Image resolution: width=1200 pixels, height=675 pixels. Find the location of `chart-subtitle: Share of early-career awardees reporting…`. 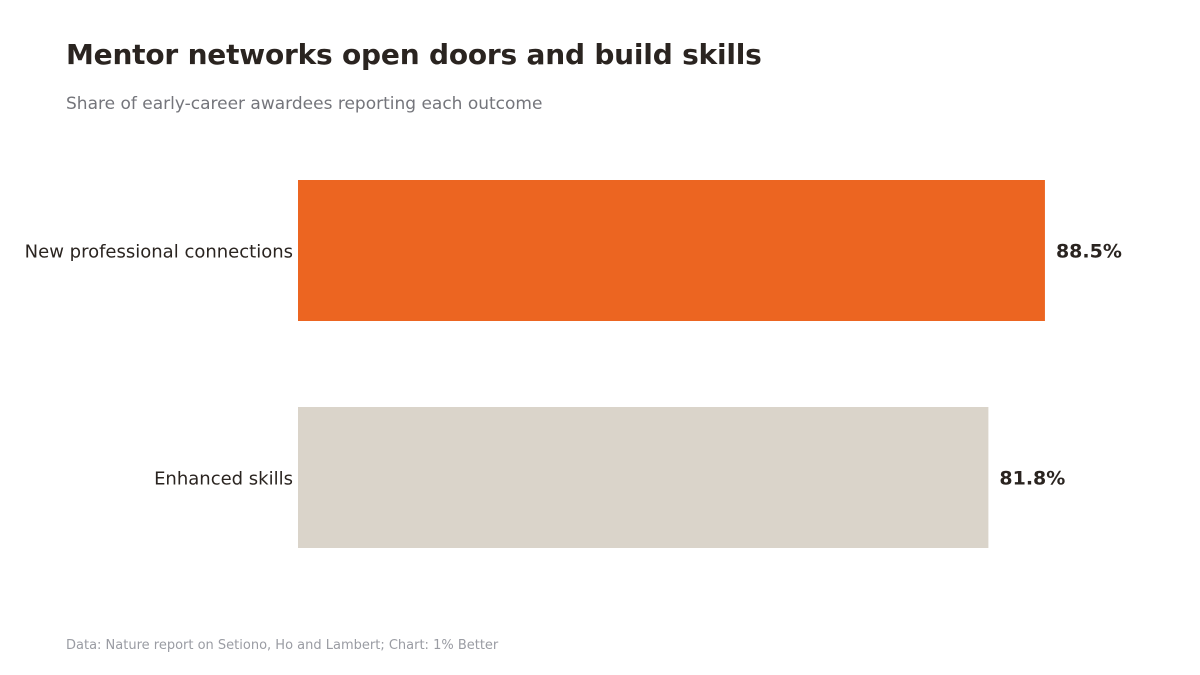

chart-subtitle: Share of early-career awardees reporting… is located at coordinates (304, 104).